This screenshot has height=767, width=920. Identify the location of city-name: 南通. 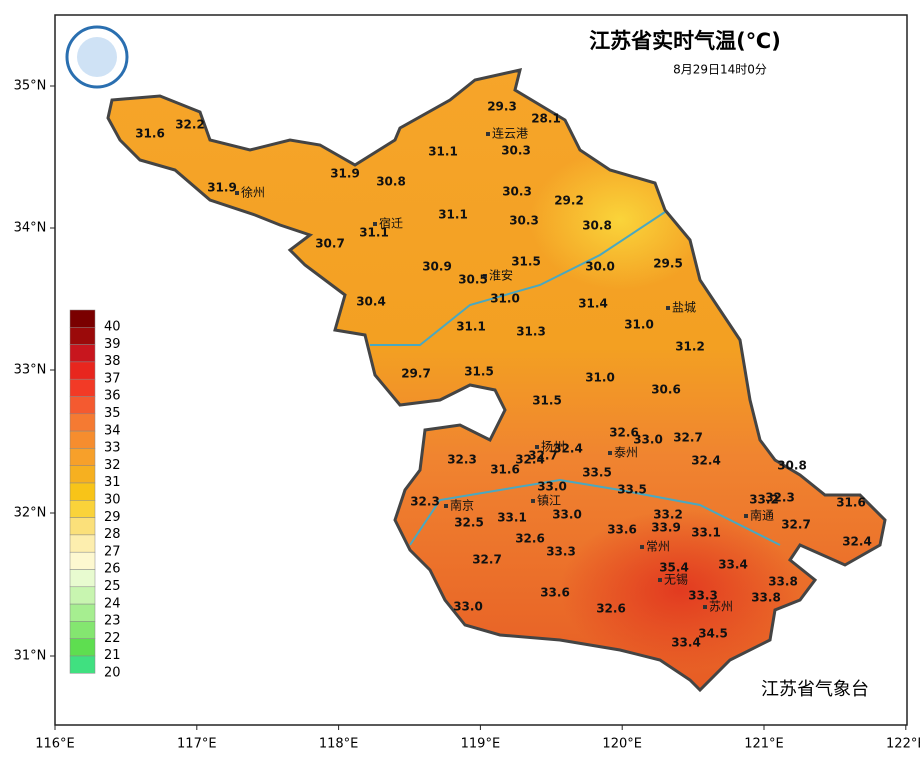
(762, 515).